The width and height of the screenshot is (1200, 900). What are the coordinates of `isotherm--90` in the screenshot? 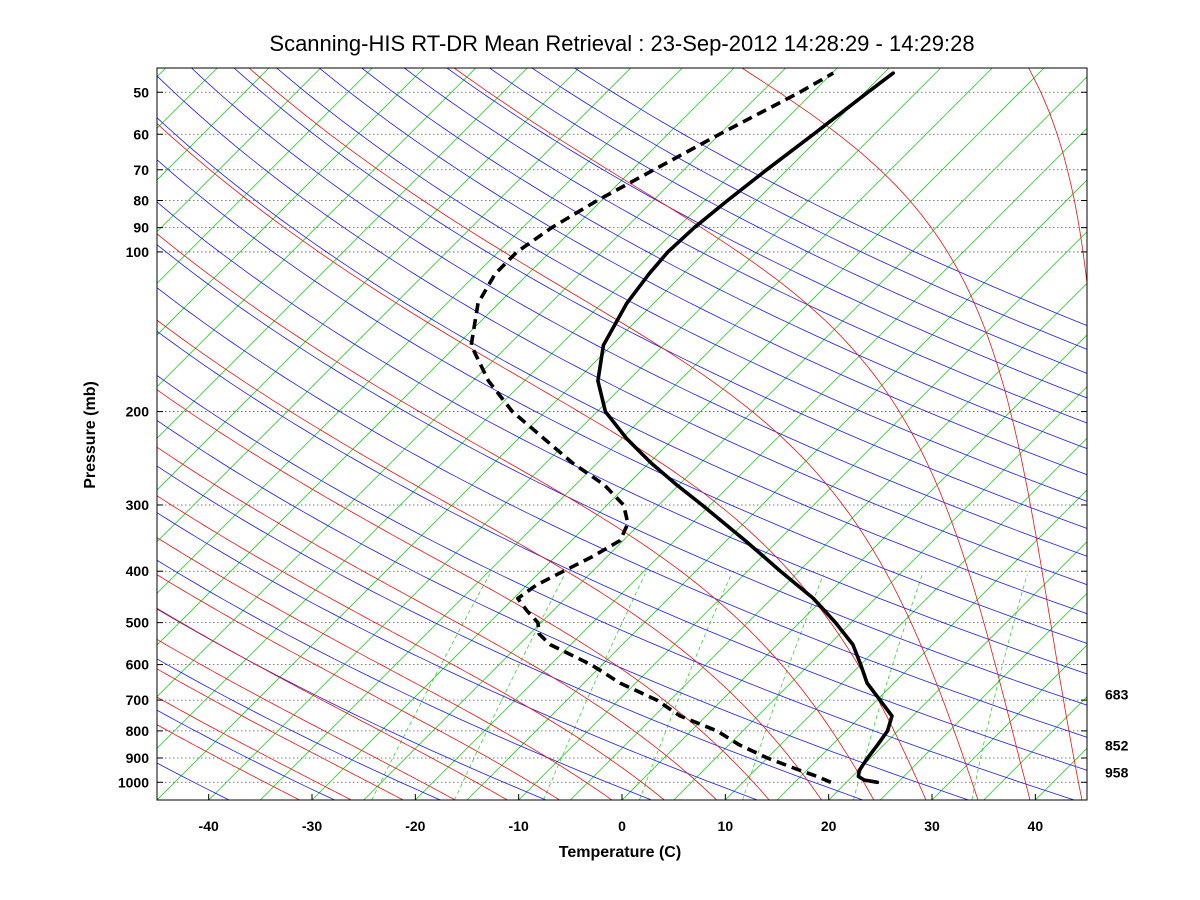 It's located at (291, 202).